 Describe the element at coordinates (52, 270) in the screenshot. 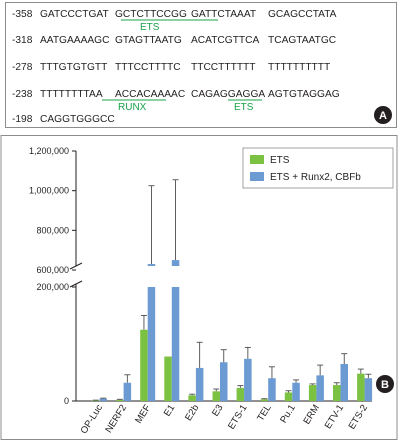

I see `y-tick-label: 600,000` at that location.